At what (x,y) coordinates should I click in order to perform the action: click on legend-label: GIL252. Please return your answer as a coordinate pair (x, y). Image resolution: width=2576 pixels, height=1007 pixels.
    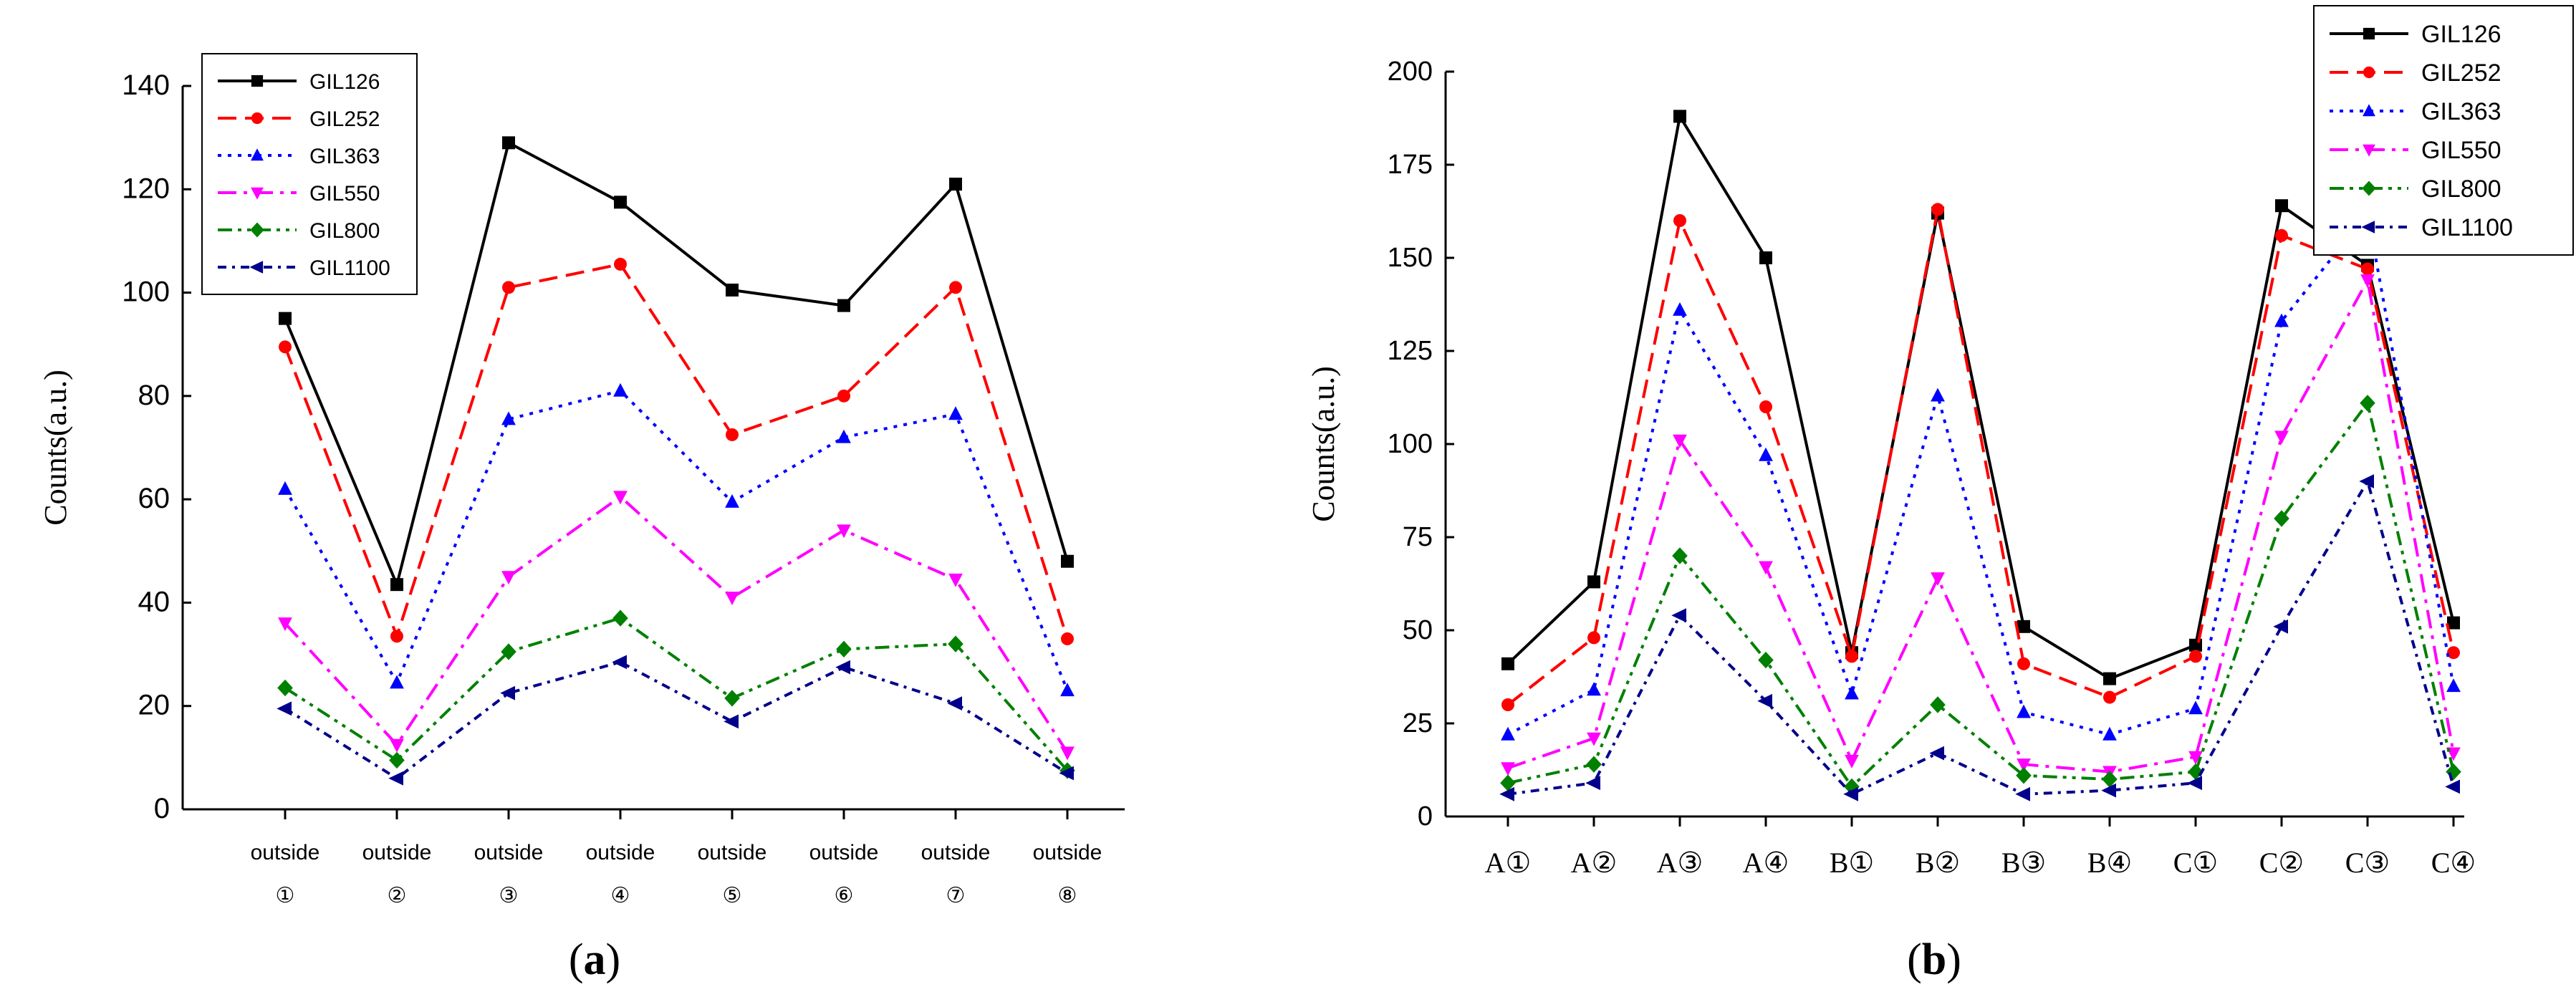
    Looking at the image, I should click on (345, 119).